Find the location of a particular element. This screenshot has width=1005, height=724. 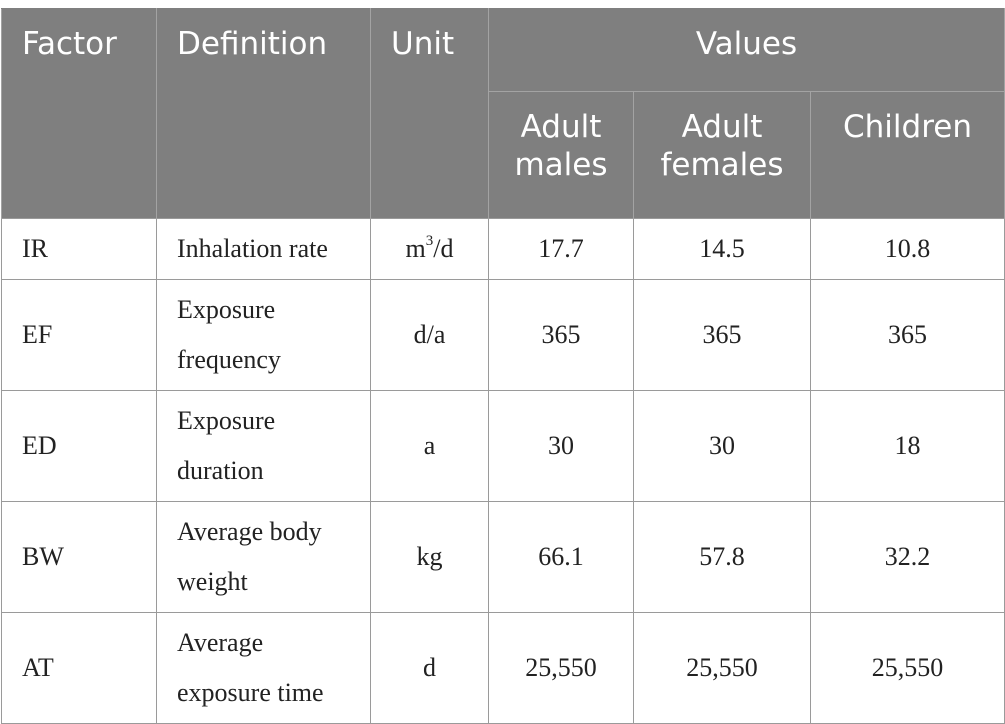

header-adult-males-line-2: males is located at coordinates (561, 165).